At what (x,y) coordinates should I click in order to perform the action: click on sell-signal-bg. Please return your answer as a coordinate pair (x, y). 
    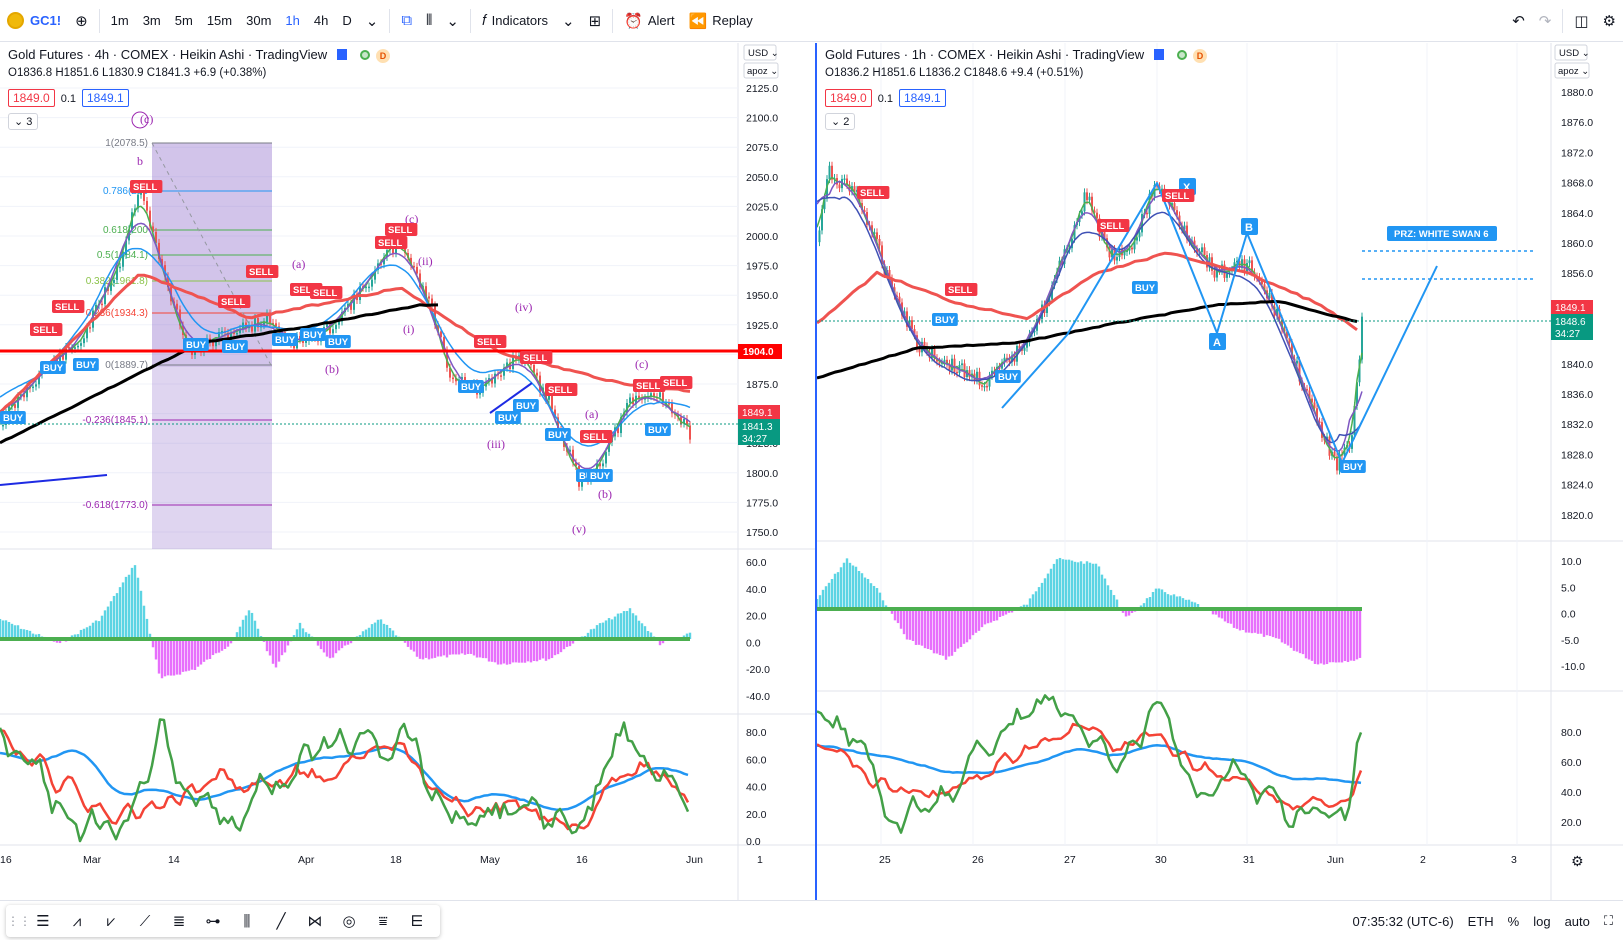
    Looking at the image, I should click on (1113, 225).